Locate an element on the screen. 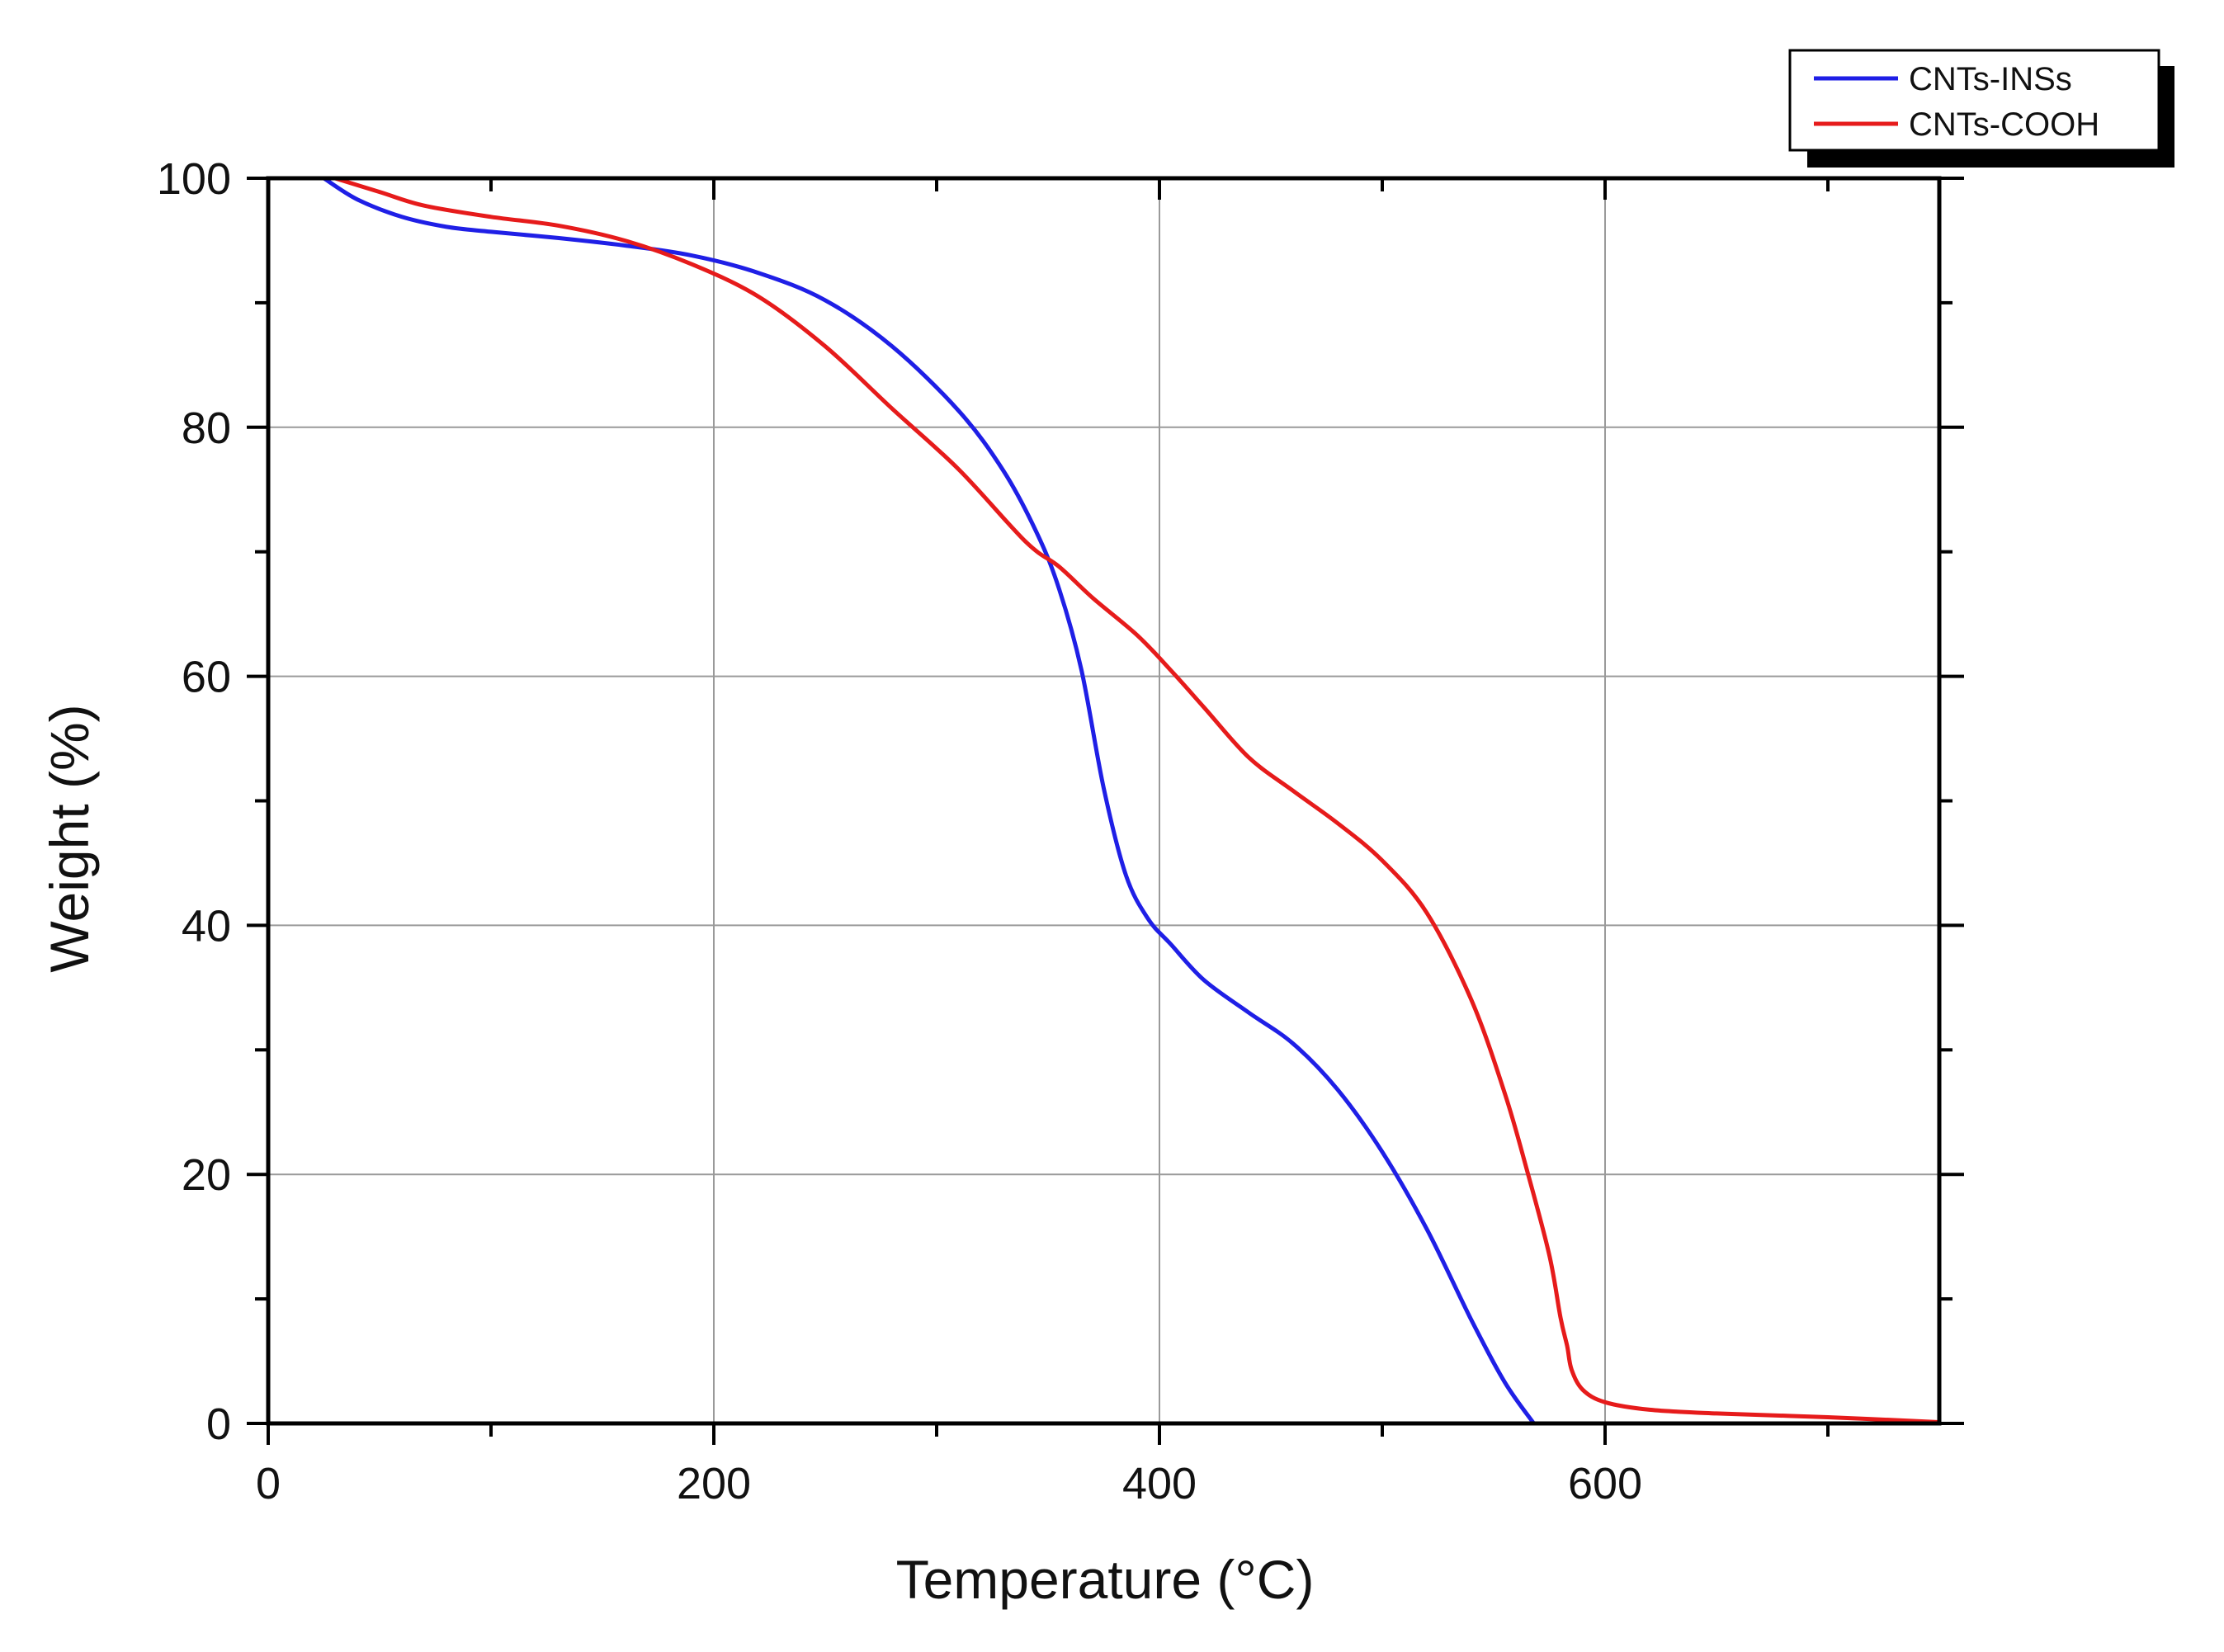 Image resolution: width=2224 pixels, height=1652 pixels. legend-box is located at coordinates (1974, 101).